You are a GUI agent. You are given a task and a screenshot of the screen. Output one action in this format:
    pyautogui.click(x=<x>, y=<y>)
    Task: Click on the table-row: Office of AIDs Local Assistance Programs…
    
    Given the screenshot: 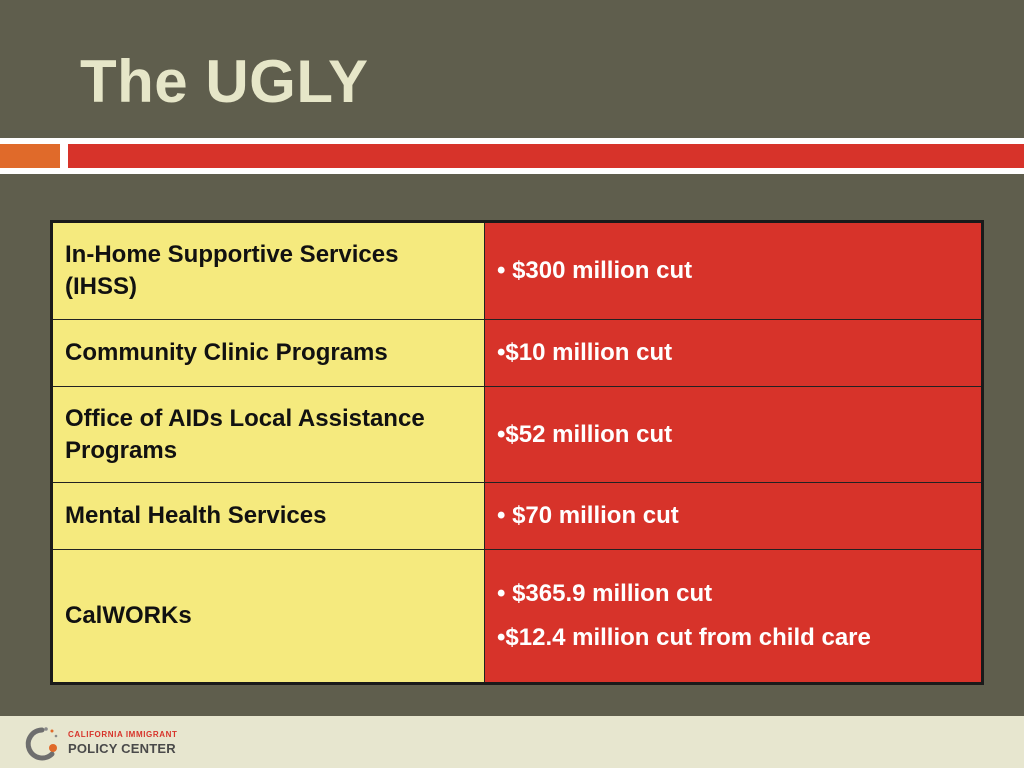 What is the action you would take?
    pyautogui.click(x=517, y=434)
    